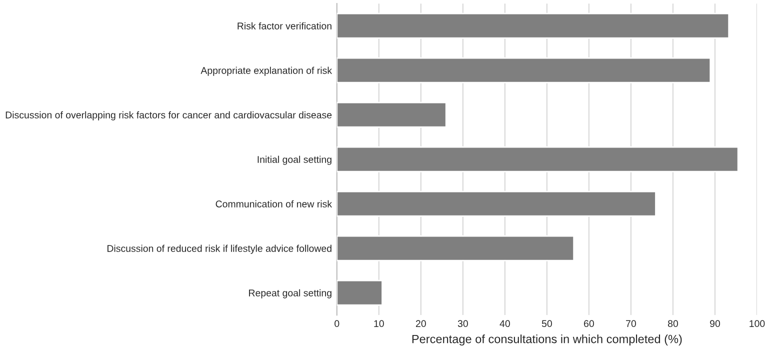 The height and width of the screenshot is (358, 778). What do you see at coordinates (547, 340) in the screenshot?
I see `x-axis-title: Percentage of consultations in which completed (%)` at bounding box center [547, 340].